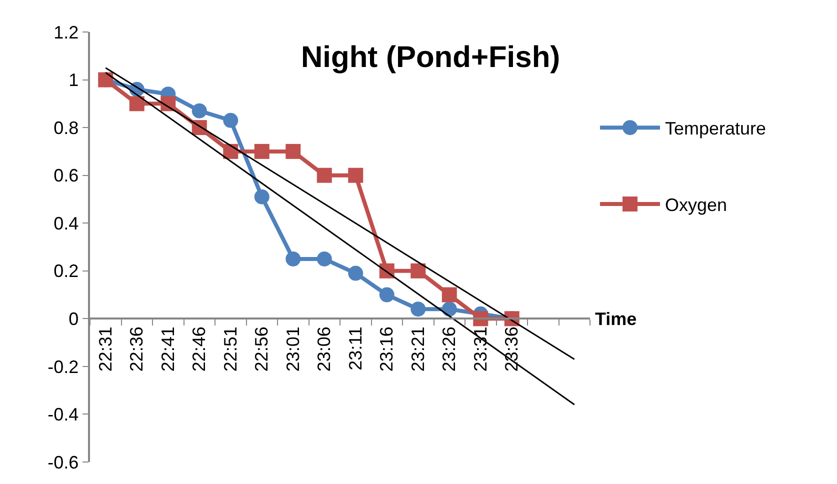  What do you see at coordinates (292, 349) in the screenshot?
I see `x-tick-label: 23:01` at bounding box center [292, 349].